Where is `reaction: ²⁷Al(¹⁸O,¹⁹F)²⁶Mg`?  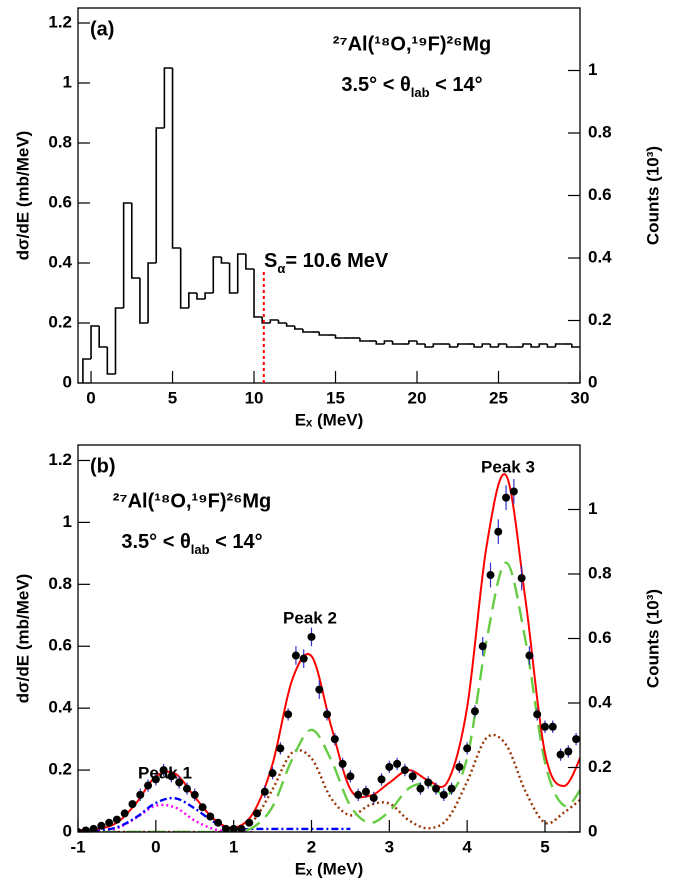
reaction: ²⁷Al(¹⁸O,¹⁹F)²⁶Mg is located at coordinates (192, 501).